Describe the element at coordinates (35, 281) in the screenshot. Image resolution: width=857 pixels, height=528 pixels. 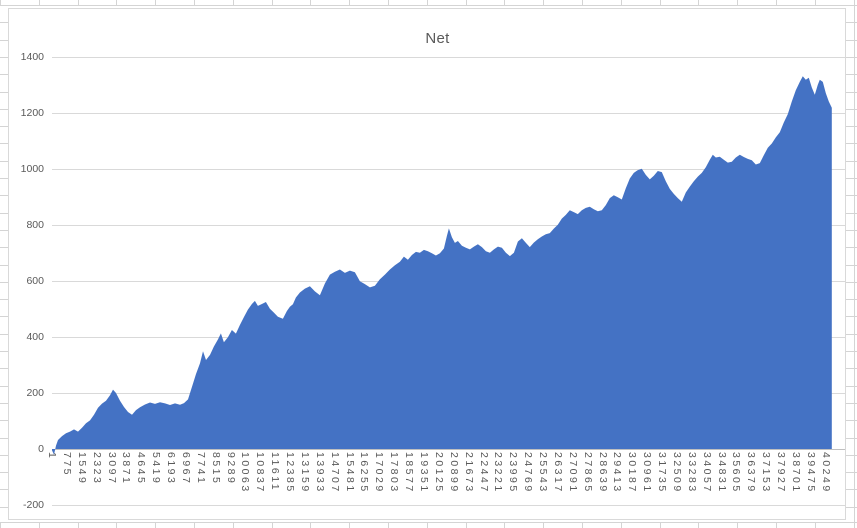
I see `y-axis-tick-label: 600` at that location.